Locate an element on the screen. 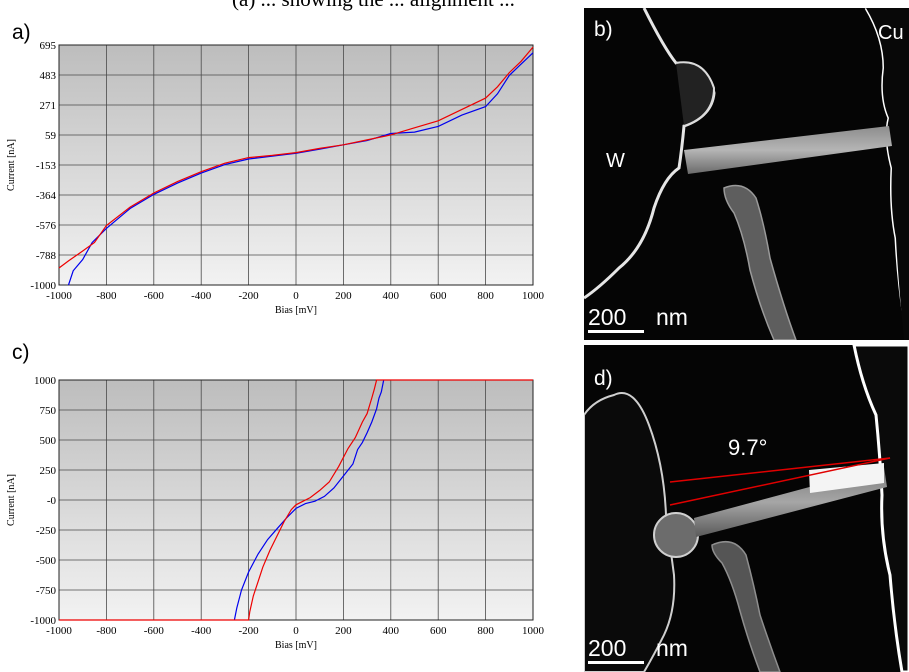 This screenshot has width=909, height=672. y-tick-label: -788 is located at coordinates (46, 256).